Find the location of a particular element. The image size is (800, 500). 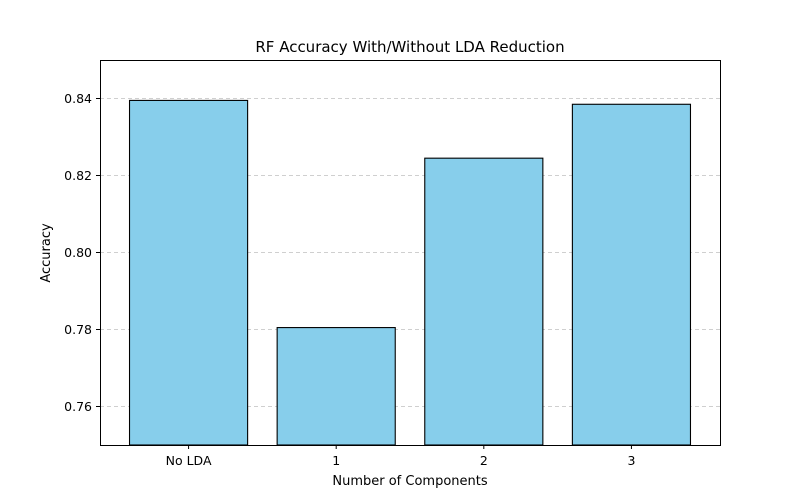

y-axis-ticks: 0.76 0.78 0.80 0.82 0.84 is located at coordinates (82, 252).